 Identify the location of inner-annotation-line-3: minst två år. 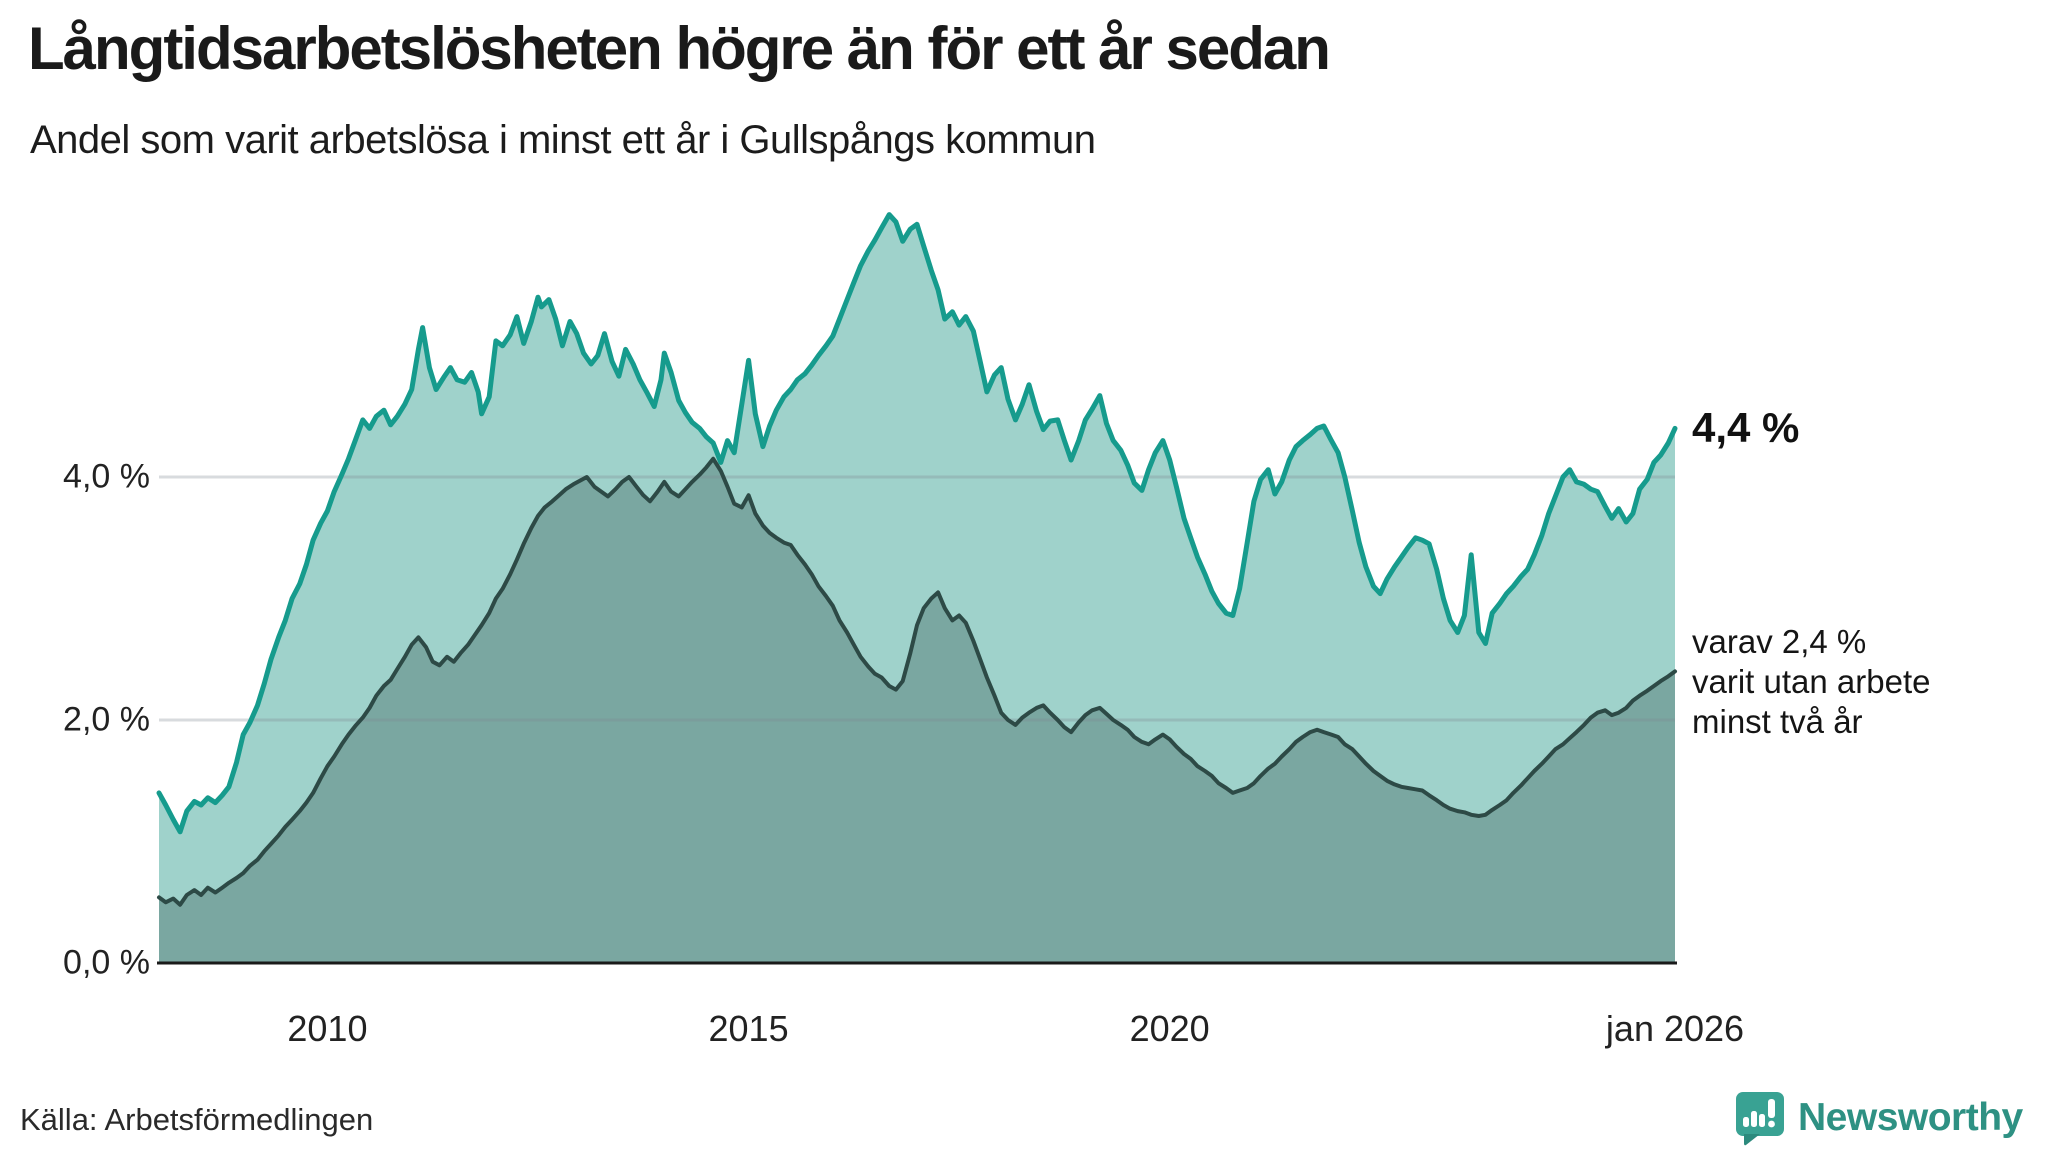
(1777, 721).